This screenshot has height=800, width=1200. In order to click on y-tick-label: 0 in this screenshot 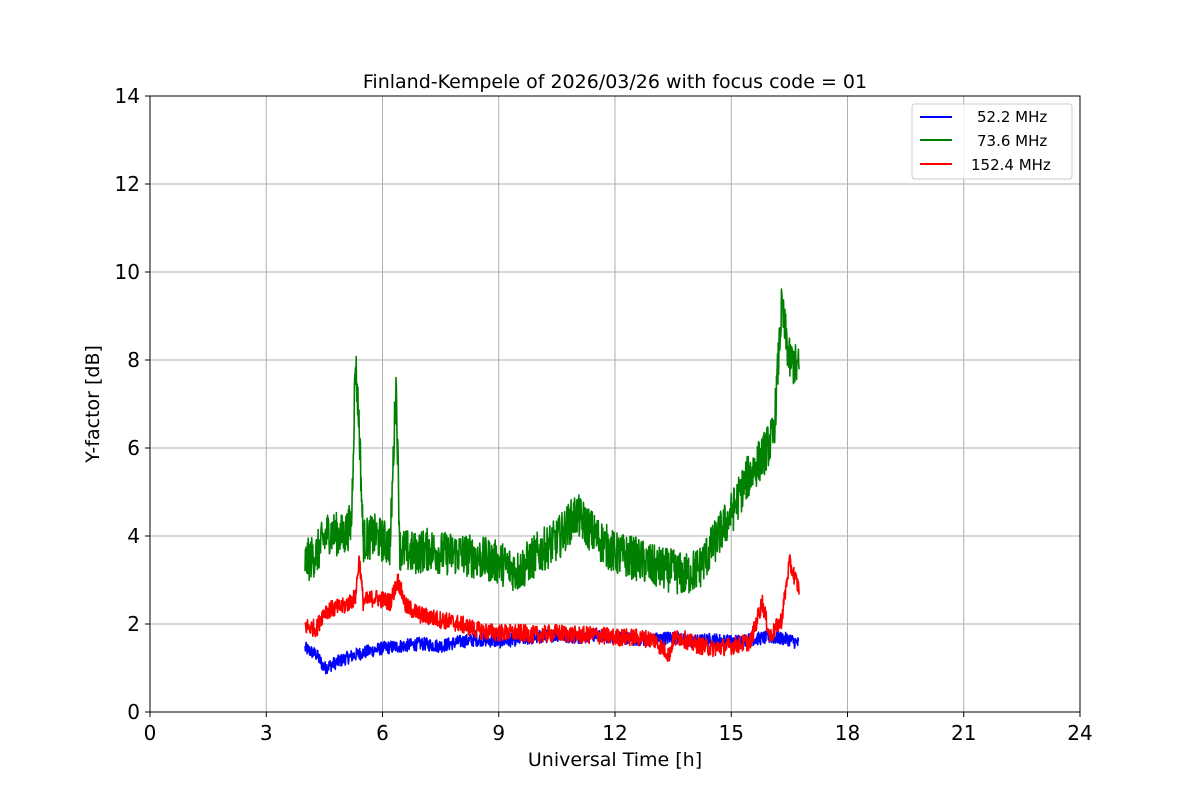, I will do `click(133, 712)`.